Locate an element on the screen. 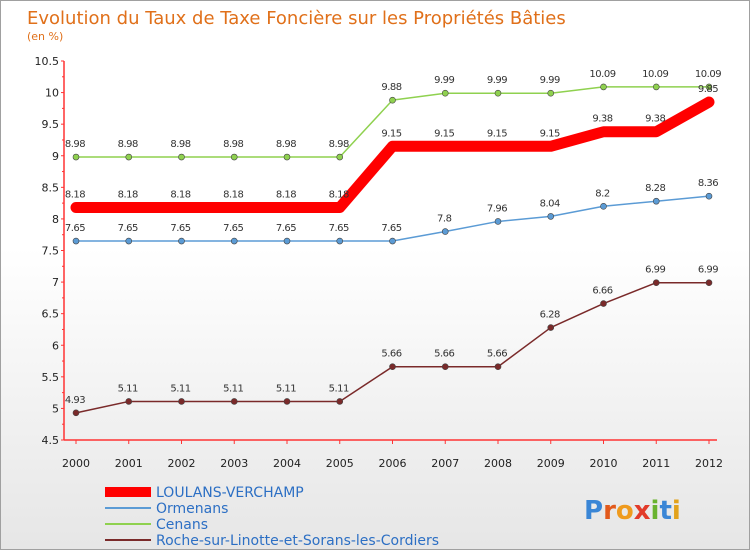  y-tick-label: 5.5 is located at coordinates (51, 377).